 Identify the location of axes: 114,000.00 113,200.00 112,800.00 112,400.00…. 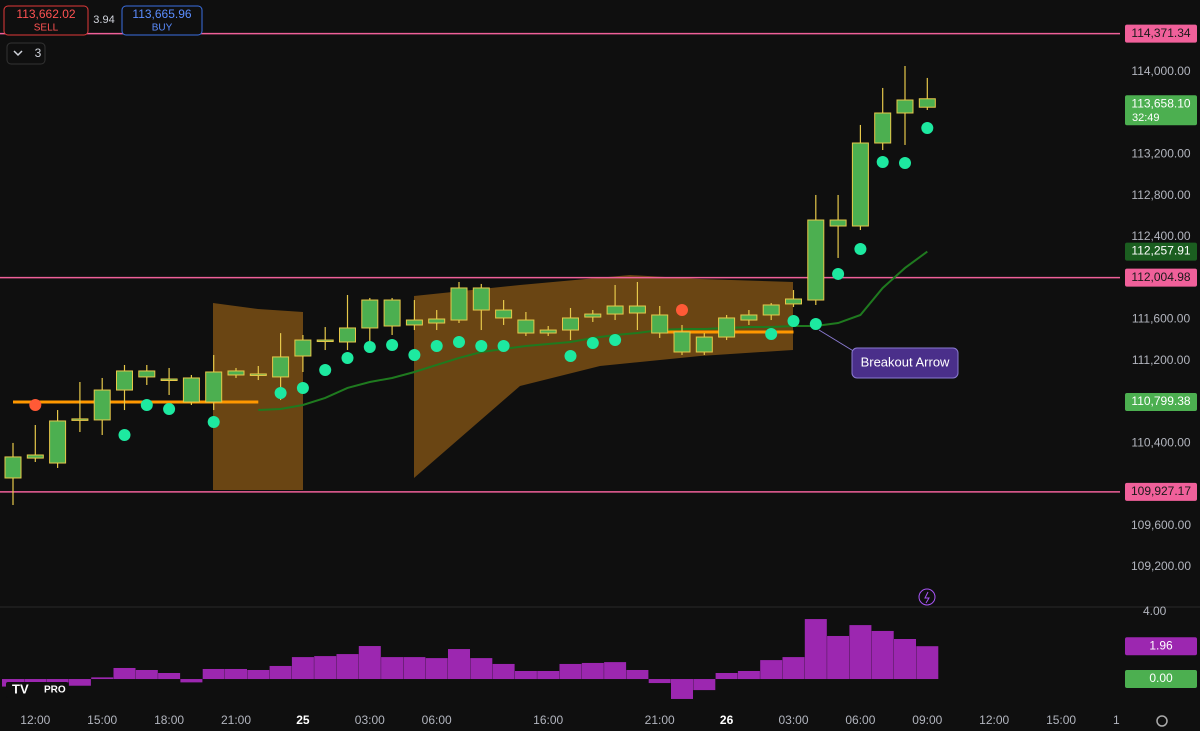
(1161, 356).